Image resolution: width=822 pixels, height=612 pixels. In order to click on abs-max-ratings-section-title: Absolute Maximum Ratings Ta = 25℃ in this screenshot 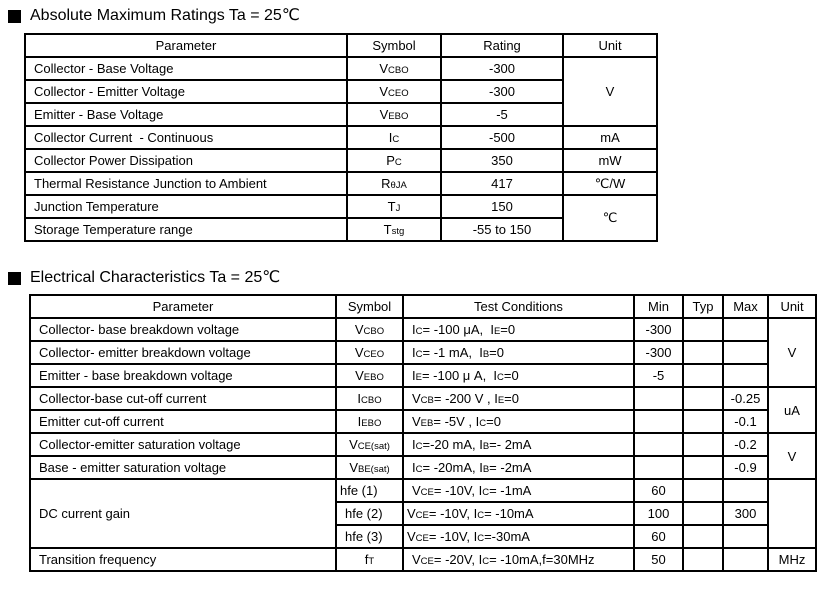, I will do `click(165, 15)`.